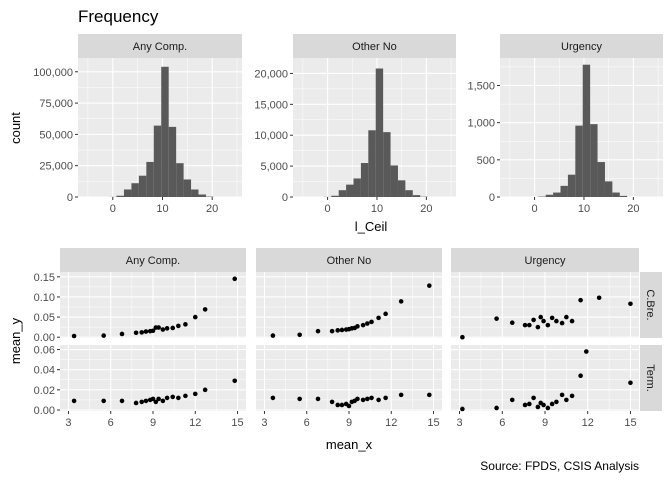 Image resolution: width=672 pixels, height=480 pixels. I want to click on facet-strip-label: Term., so click(650, 378).